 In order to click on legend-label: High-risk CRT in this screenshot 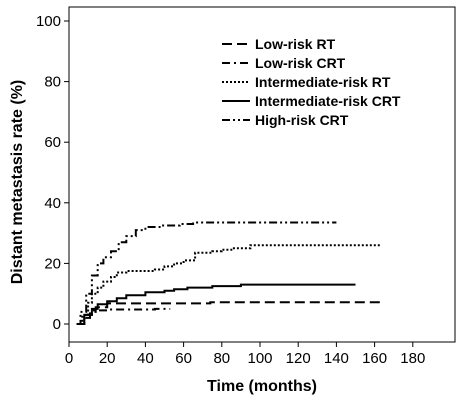, I will do `click(302, 120)`.